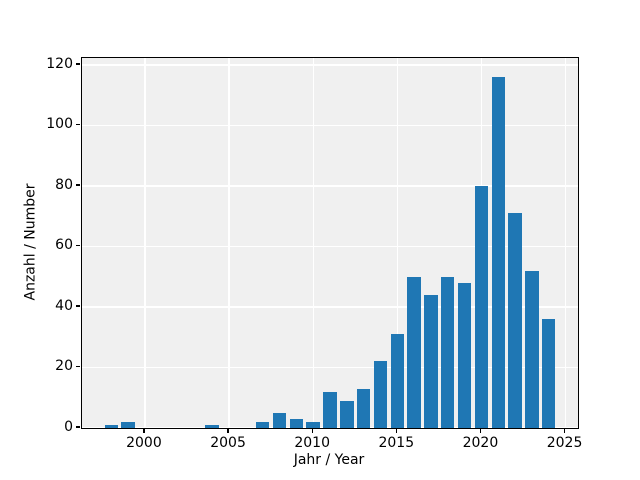 The width and height of the screenshot is (640, 480). Describe the element at coordinates (515, 320) in the screenshot. I see `bar-2022` at that location.